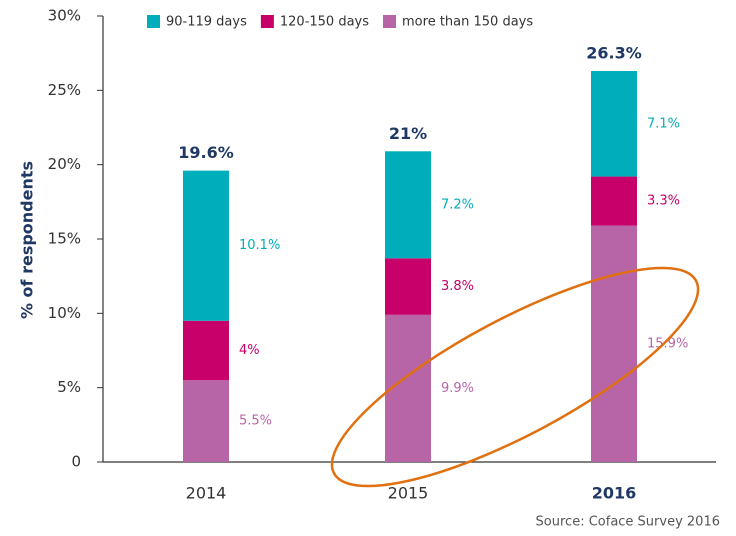  Describe the element at coordinates (255, 421) in the screenshot. I see `value-label: 5.5%` at that location.